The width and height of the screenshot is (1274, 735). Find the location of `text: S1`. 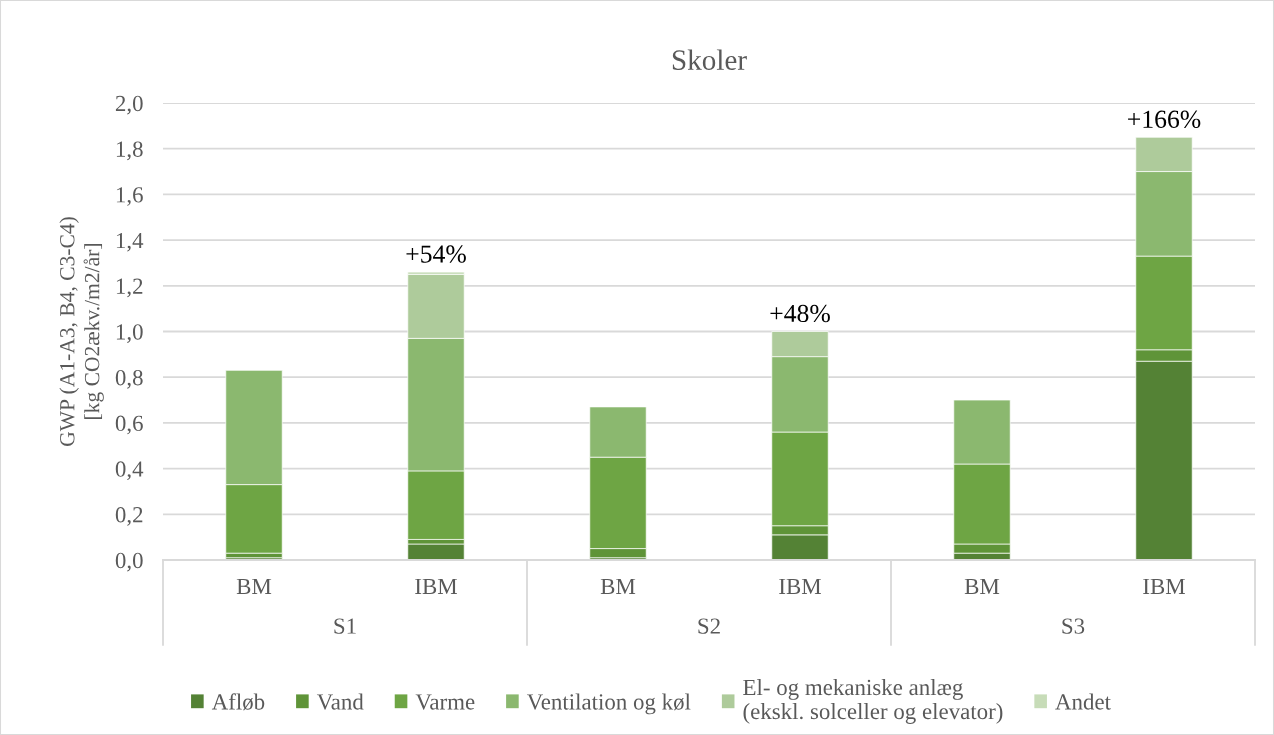

text: S1 is located at coordinates (345, 626).